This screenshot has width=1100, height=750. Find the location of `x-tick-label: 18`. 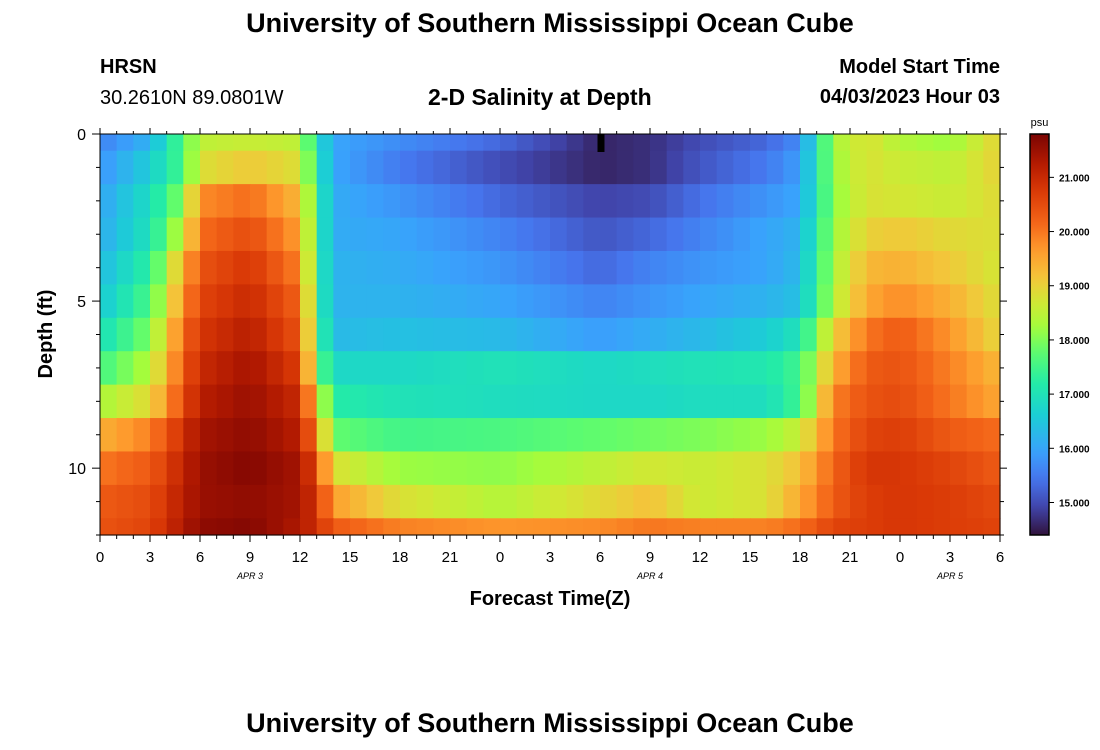

x-tick-label: 18 is located at coordinates (400, 557).